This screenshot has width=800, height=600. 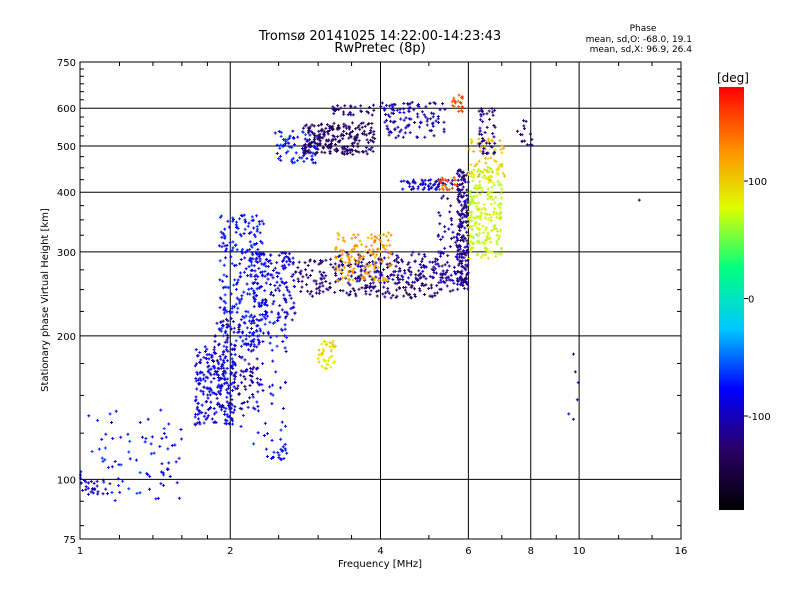 What do you see at coordinates (643, 29) in the screenshot?
I see `stats-title: Phase` at bounding box center [643, 29].